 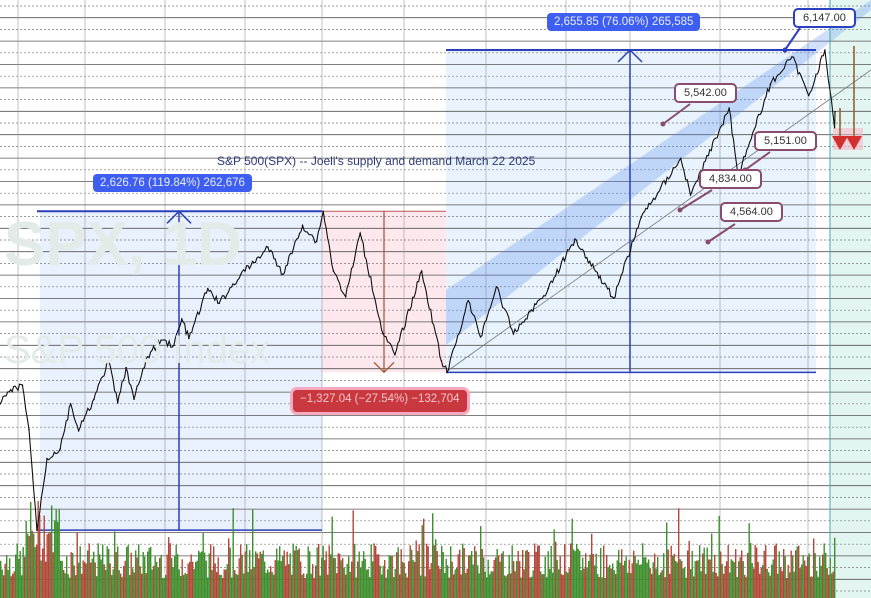 What do you see at coordinates (751, 212) in the screenshot?
I see `callout-4564: 4,564.00` at bounding box center [751, 212].